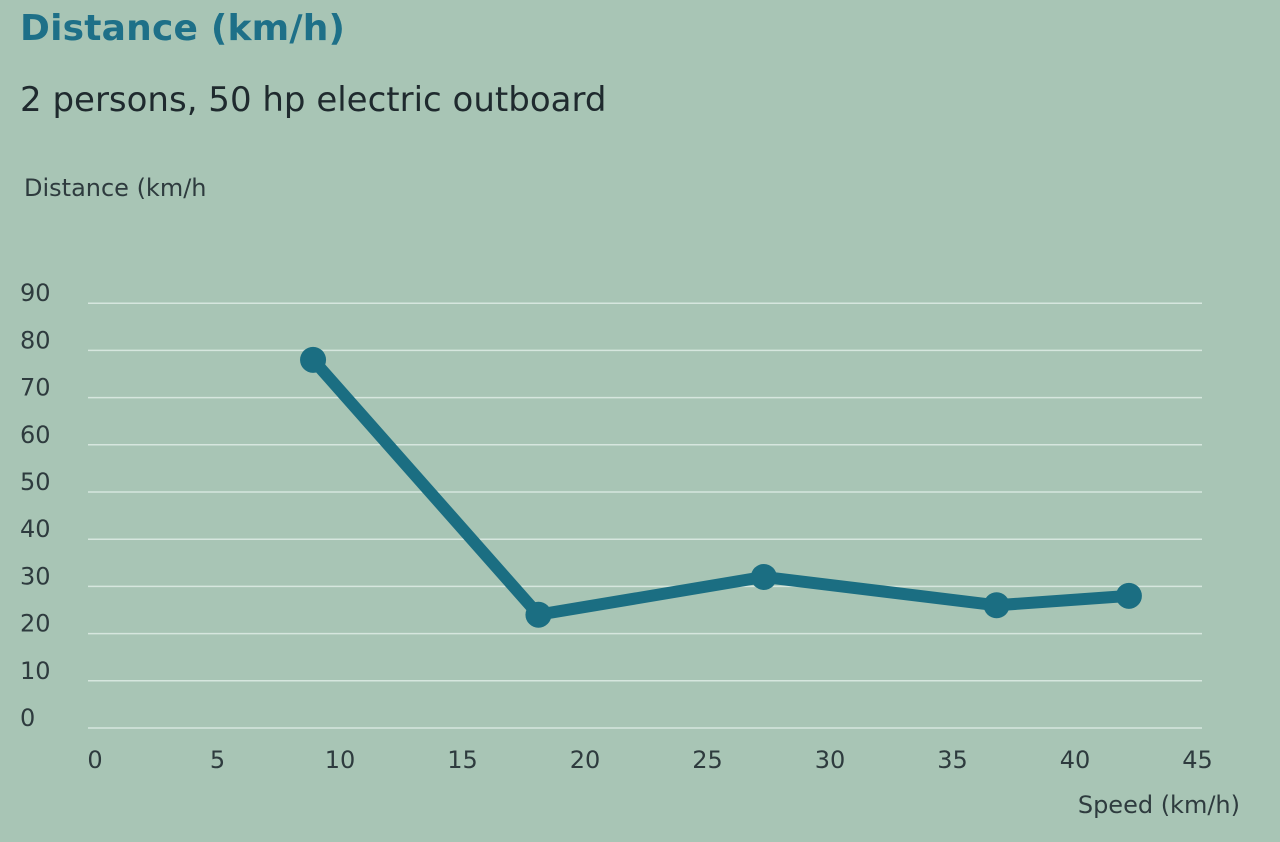 The height and width of the screenshot is (842, 1280). Describe the element at coordinates (952, 760) in the screenshot. I see `x-tick-label-35: 35` at that location.